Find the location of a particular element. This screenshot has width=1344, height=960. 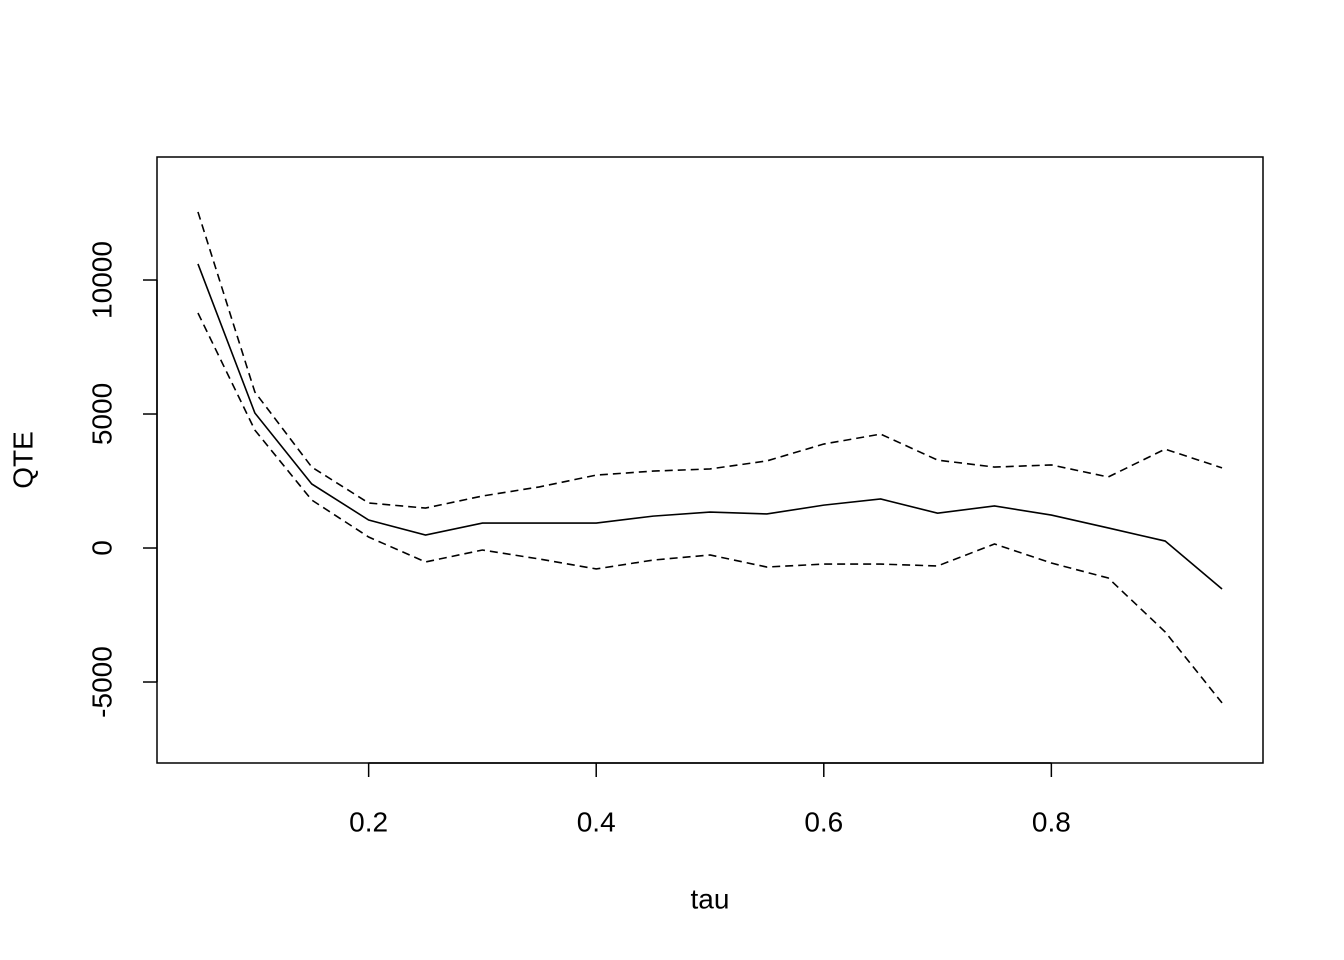

x-tick-label: 0.2 is located at coordinates (368, 821).